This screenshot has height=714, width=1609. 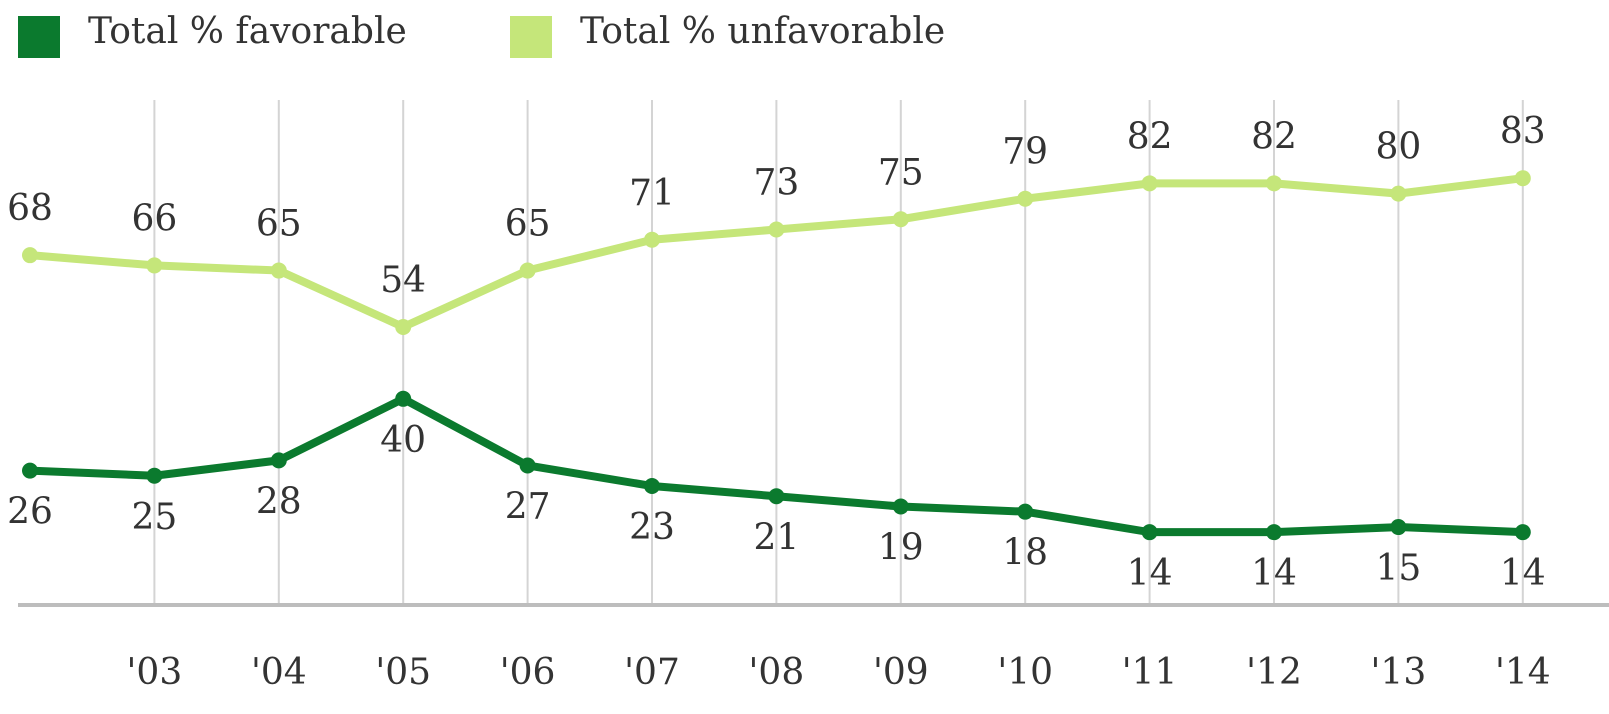 I want to click on x-tick-label: '04, so click(x=279, y=672).